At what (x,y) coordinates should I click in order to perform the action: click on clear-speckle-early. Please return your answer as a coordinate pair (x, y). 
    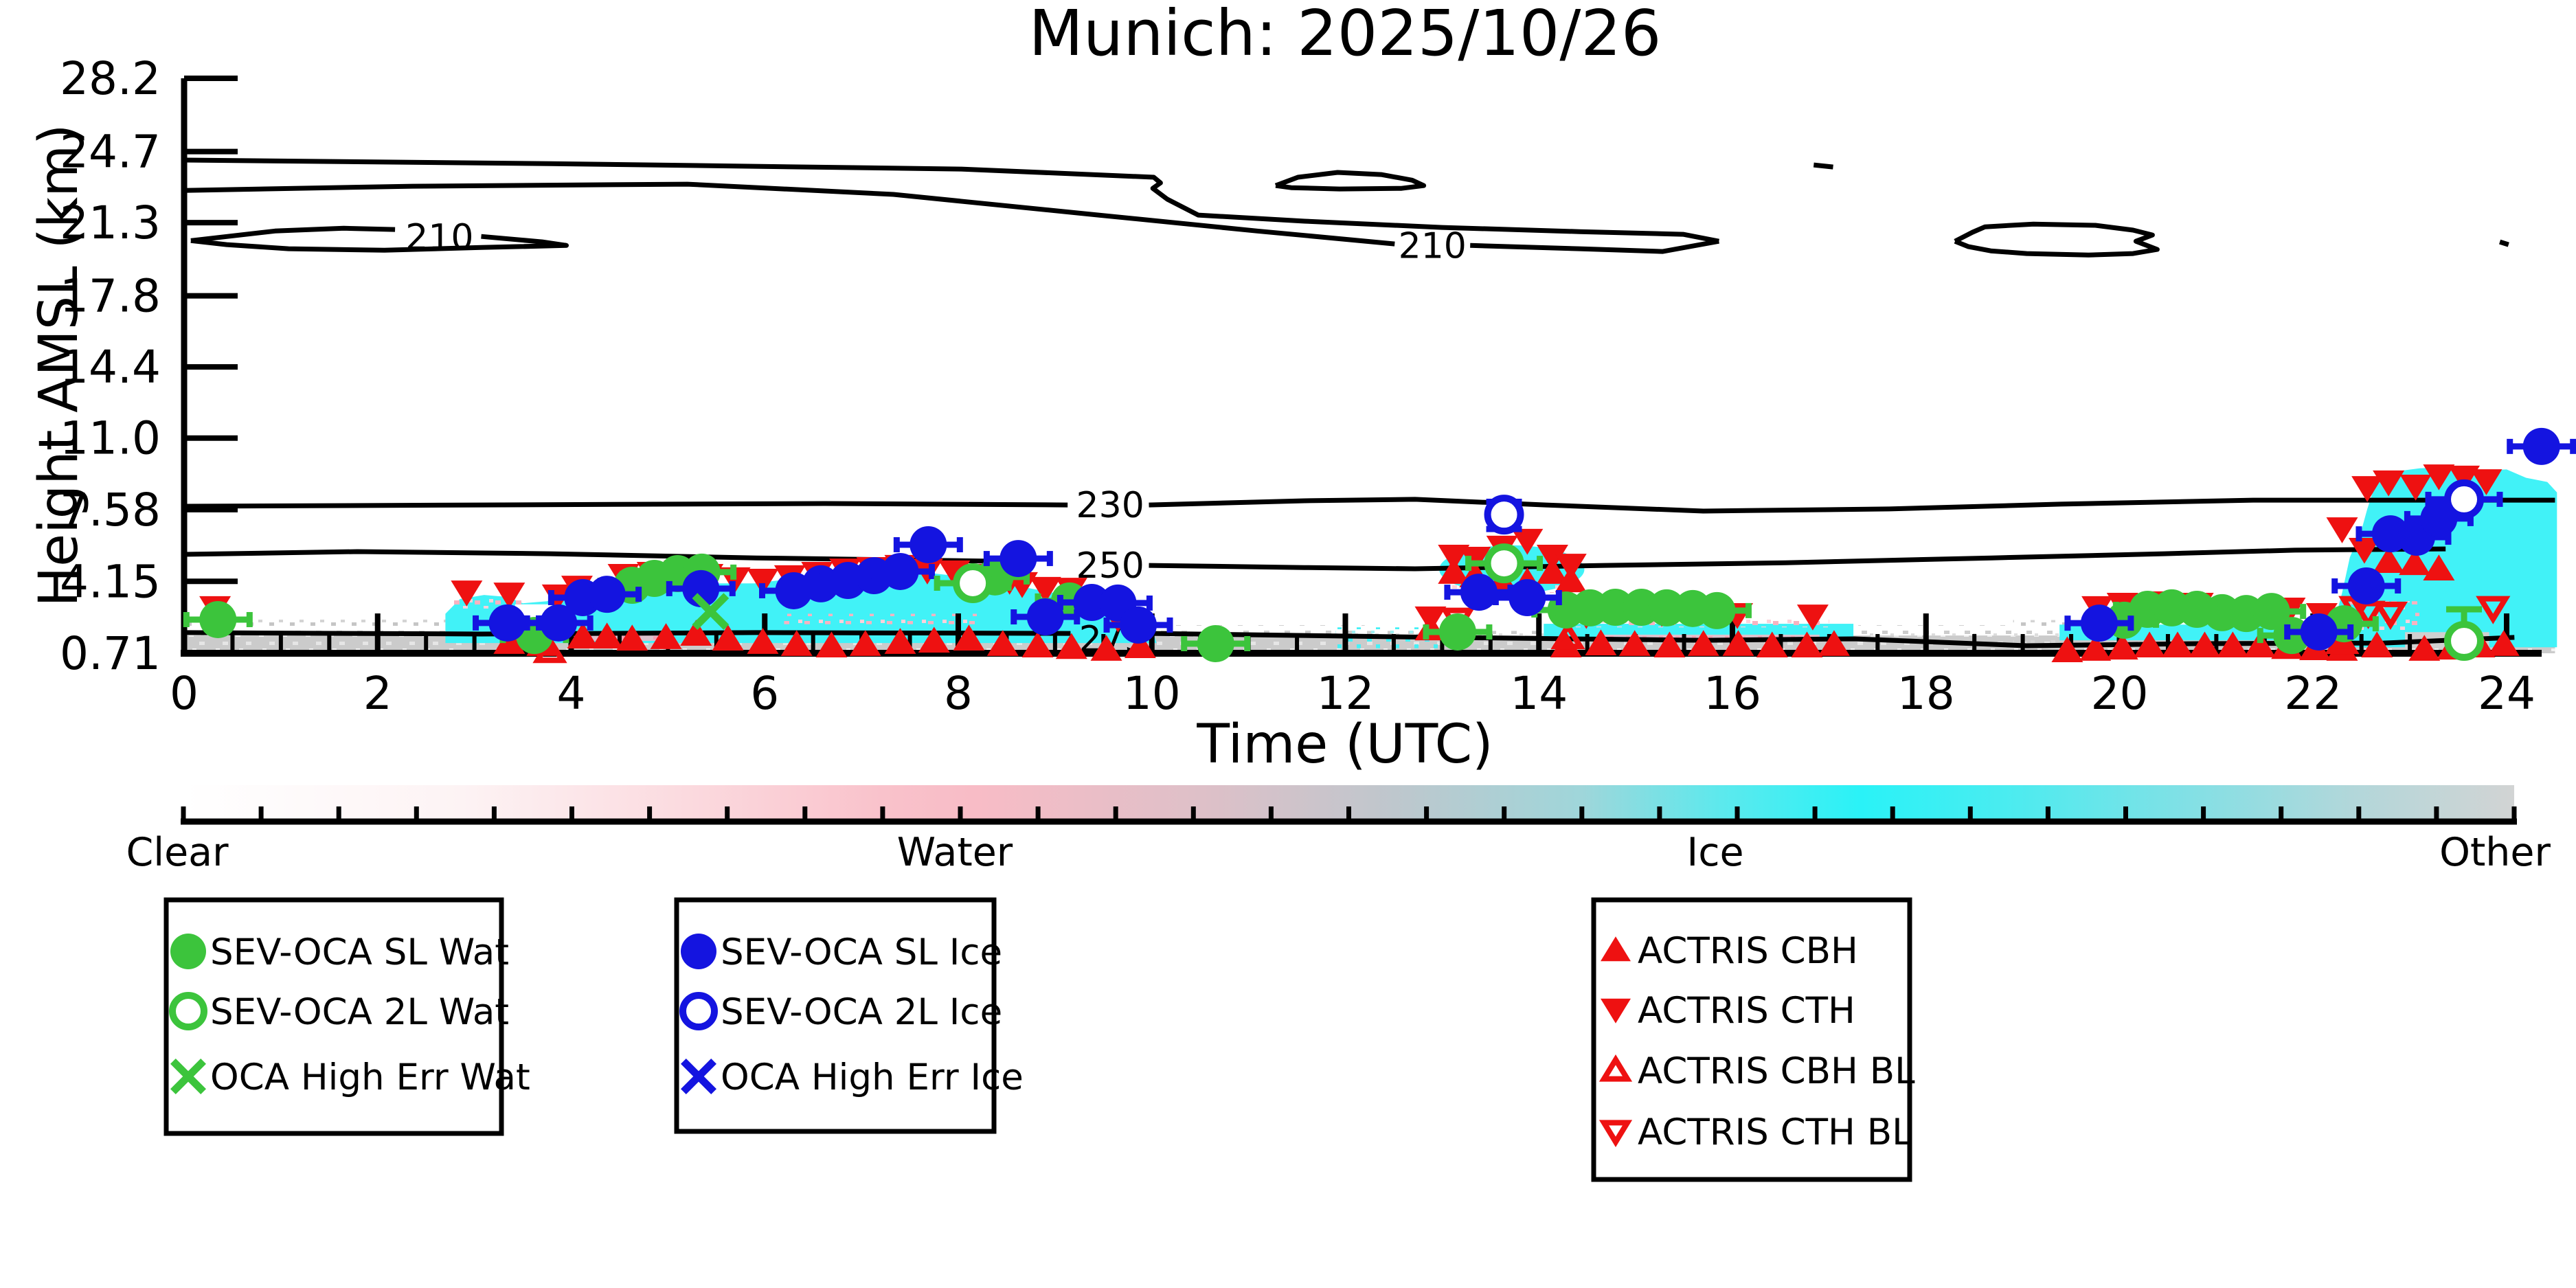
    Looking at the image, I should click on (320, 625).